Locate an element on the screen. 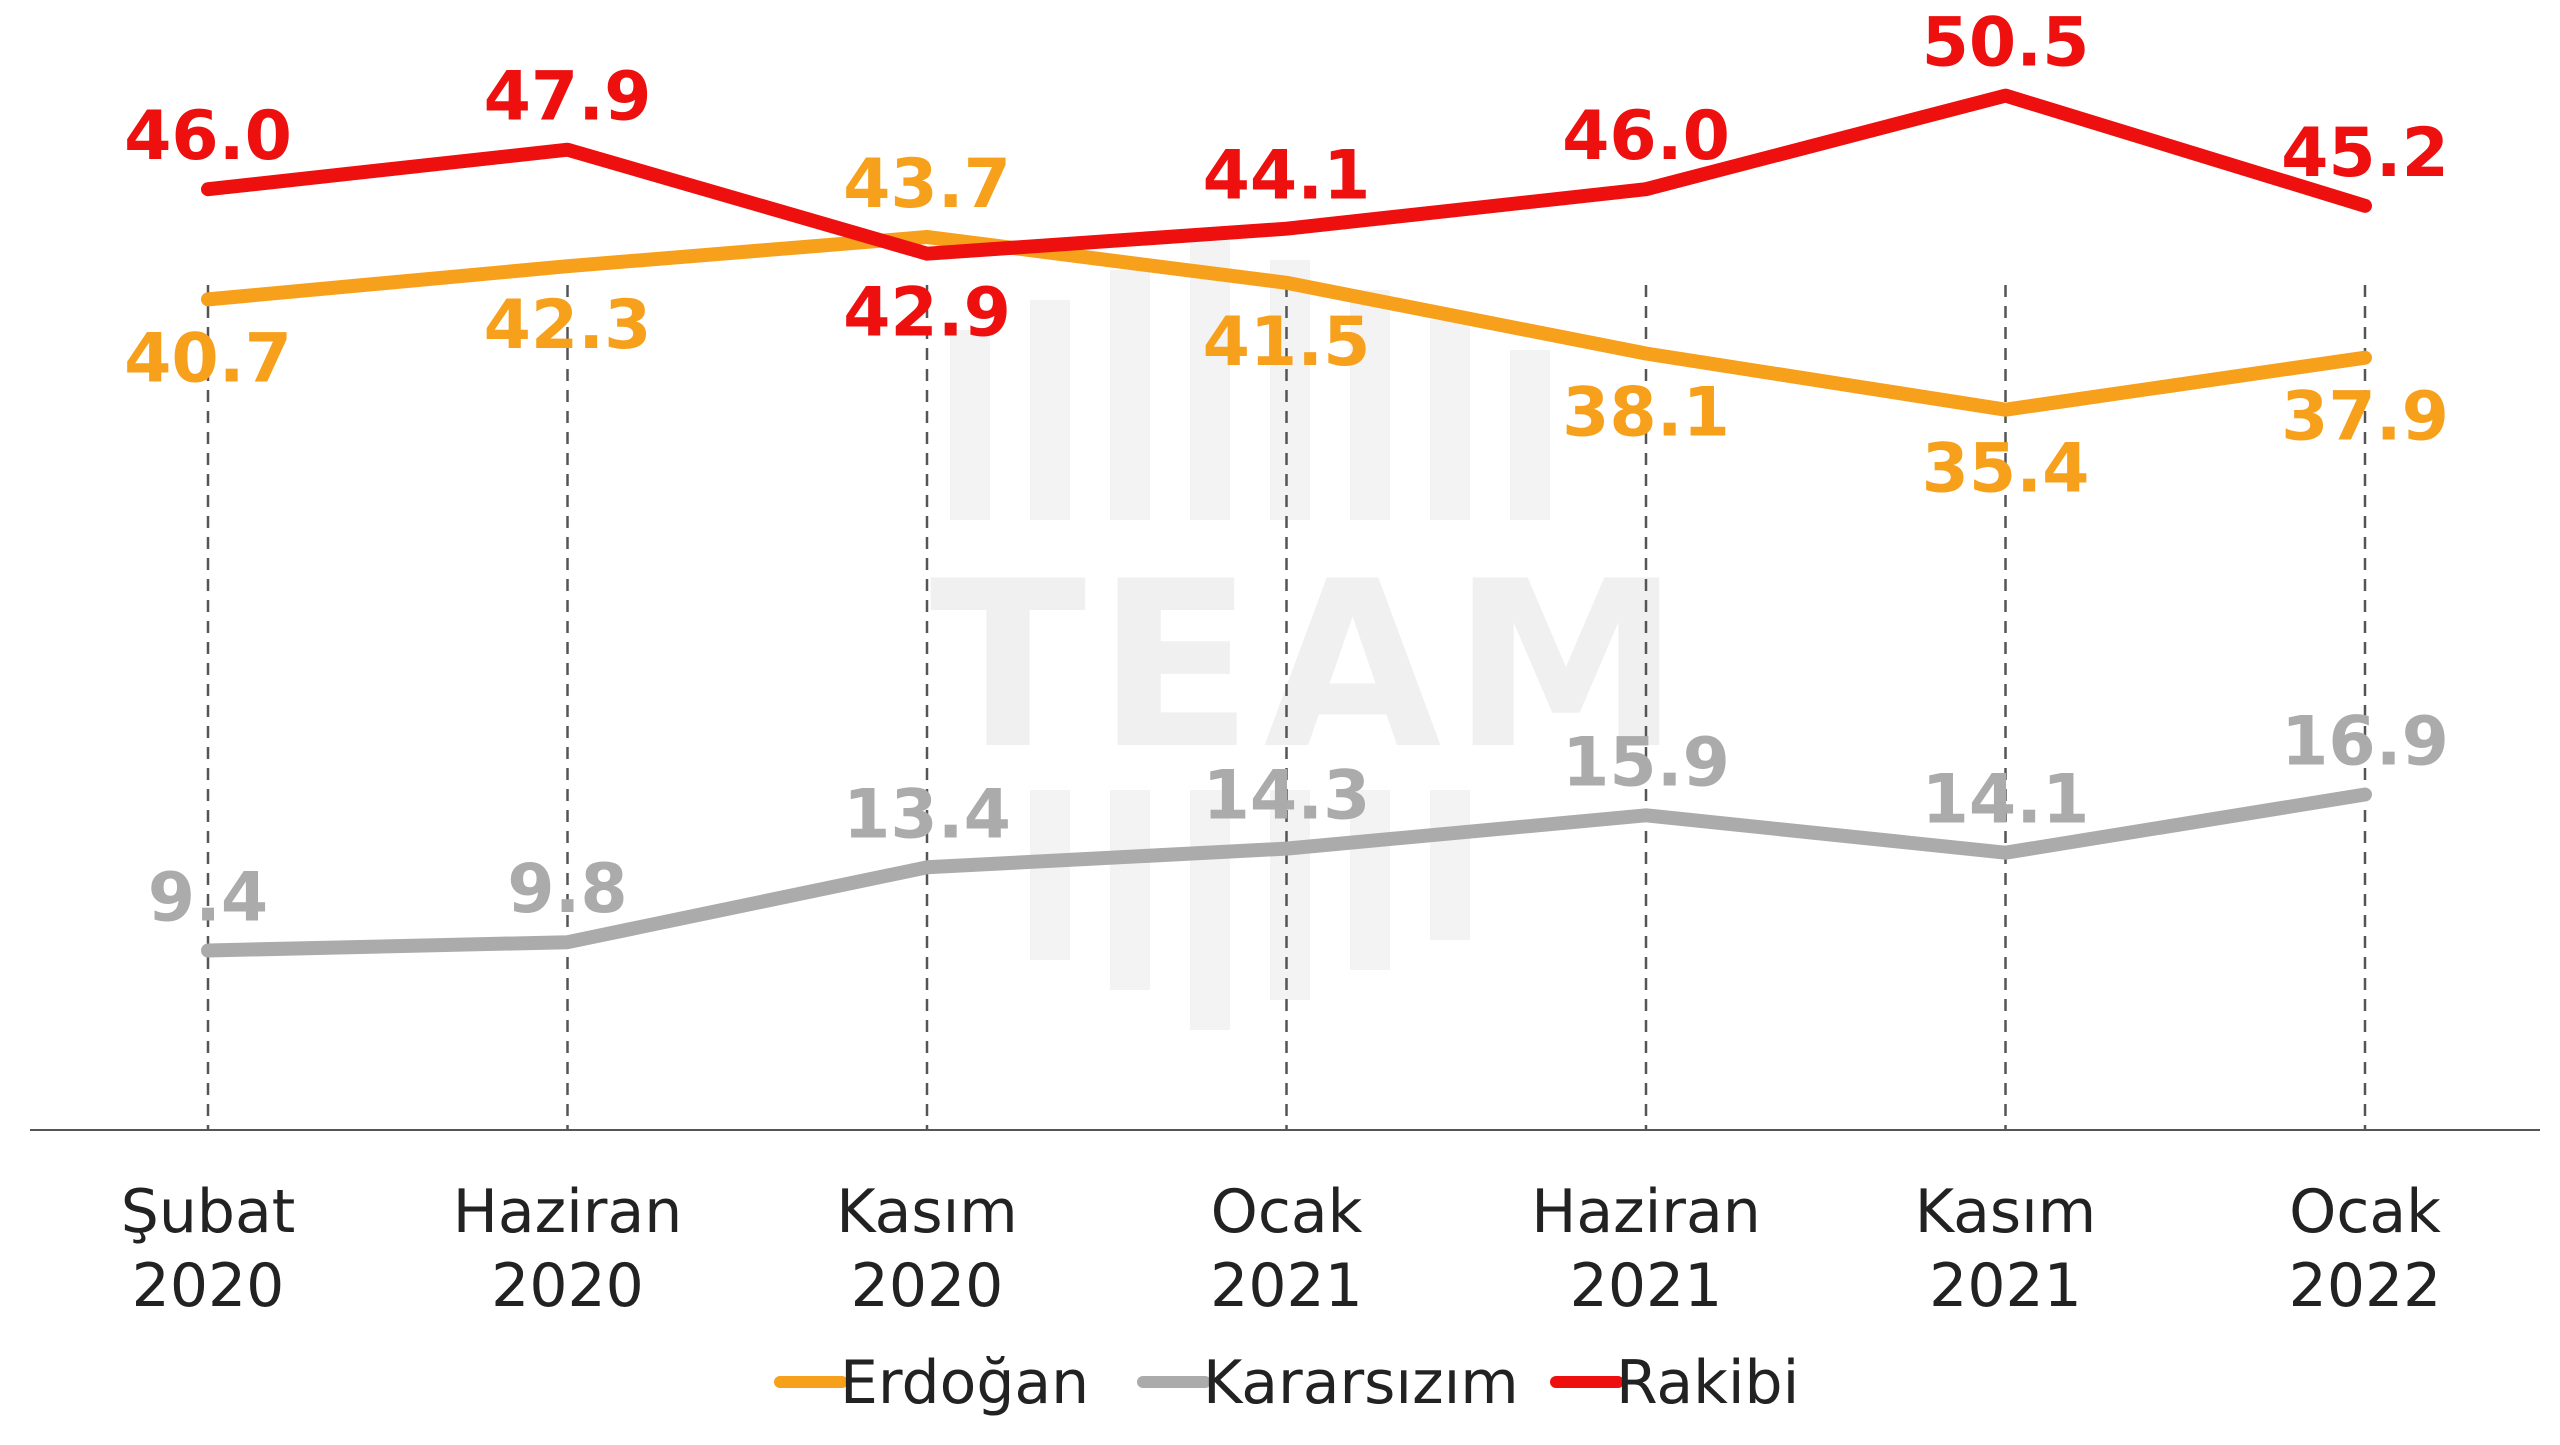  data-label: 16.9 is located at coordinates (2365, 742).